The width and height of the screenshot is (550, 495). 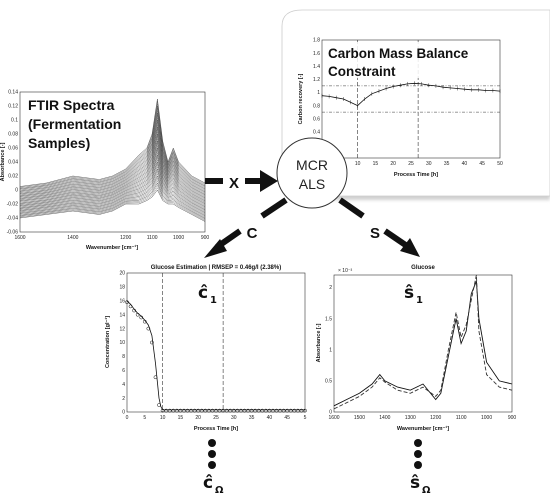 What do you see at coordinates (13, 93) in the screenshot?
I see `ftir-y-tick-10: 0.14` at bounding box center [13, 93].